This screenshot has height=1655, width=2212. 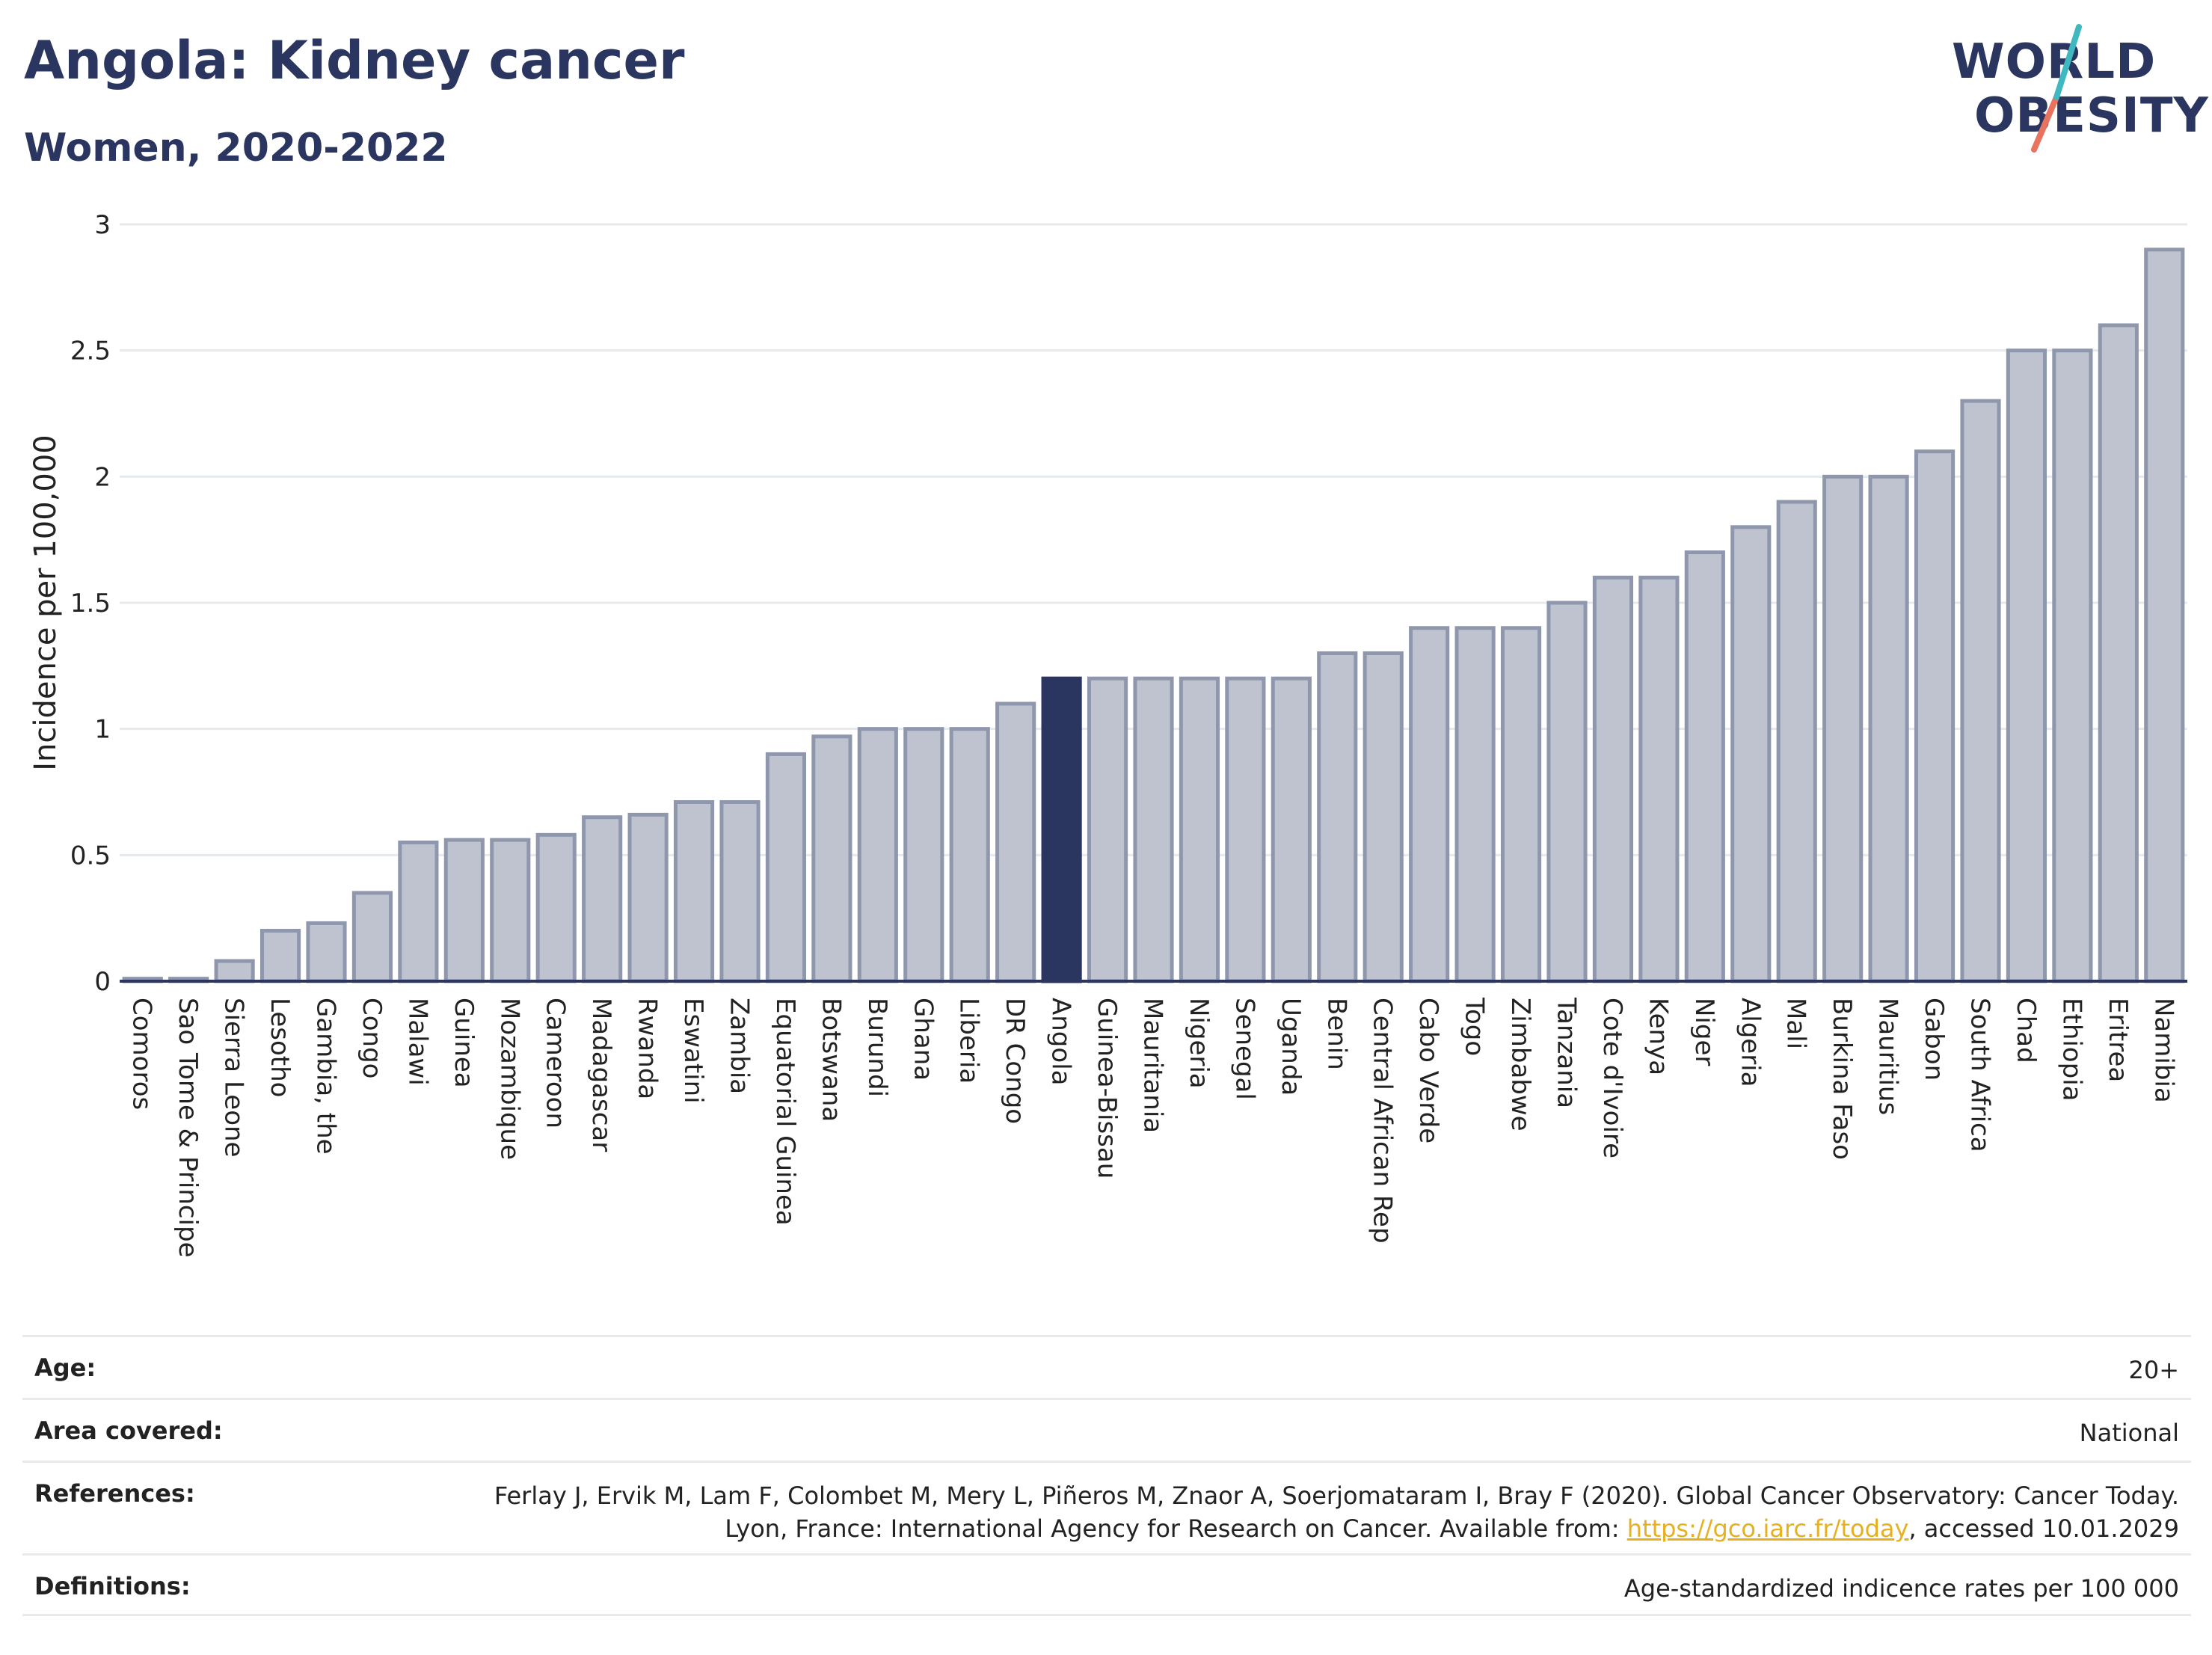 I want to click on x-tick-label: Eswatini, so click(x=693, y=1051).